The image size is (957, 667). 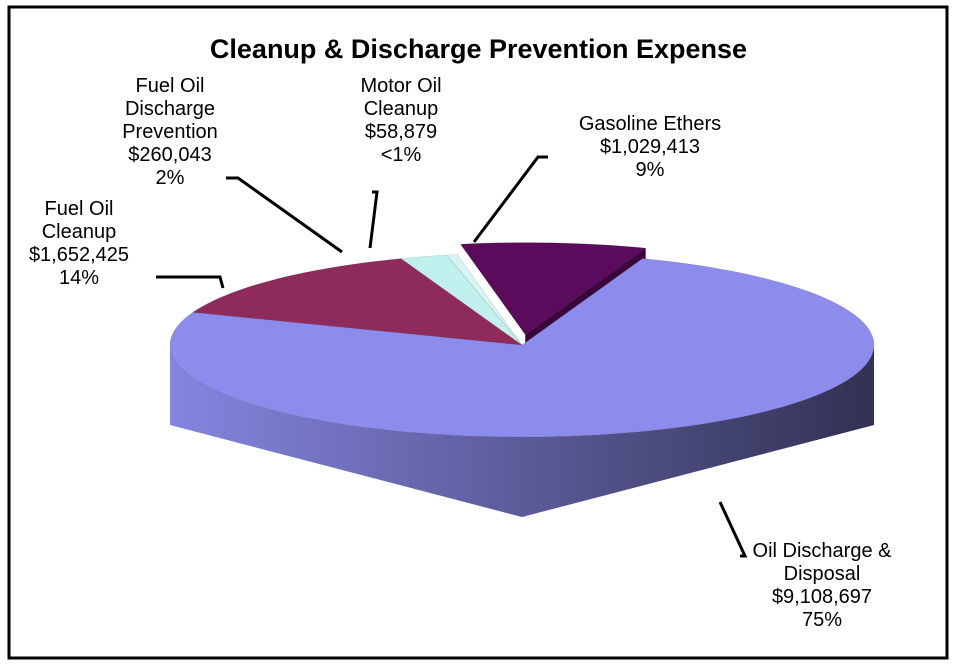 I want to click on data-label: Fuel Oil Cleanup $1,652,425 14%, so click(x=79, y=244).